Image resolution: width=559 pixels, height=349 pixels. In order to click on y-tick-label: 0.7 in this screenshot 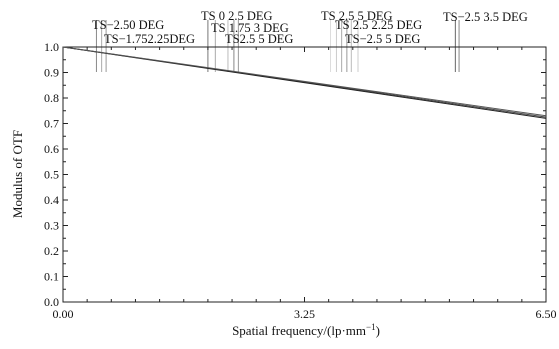, I will do `click(51, 124)`.